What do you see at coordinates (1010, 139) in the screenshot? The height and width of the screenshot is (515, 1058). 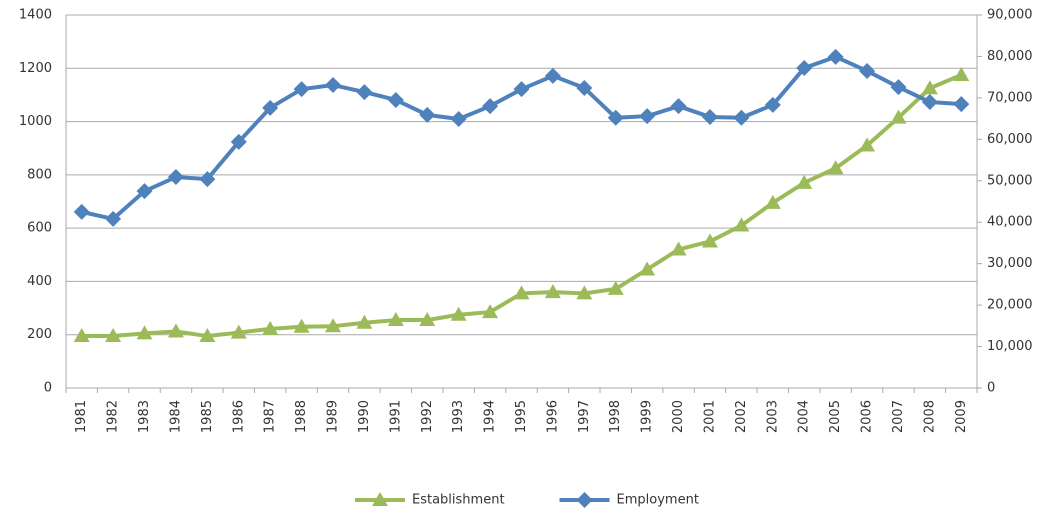 I see `y2-tick-label: 60,000` at bounding box center [1010, 139].